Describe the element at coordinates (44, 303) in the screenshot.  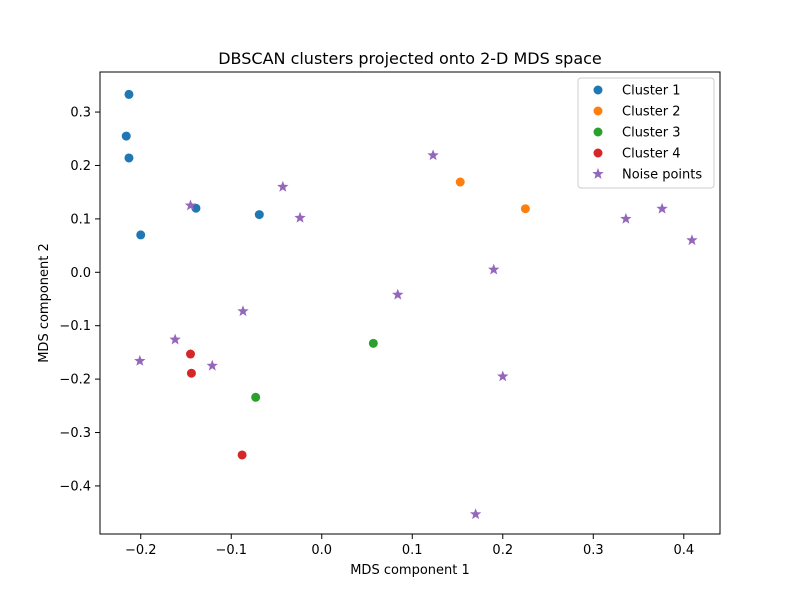
I see `y-axis-label: MDS component 2` at that location.